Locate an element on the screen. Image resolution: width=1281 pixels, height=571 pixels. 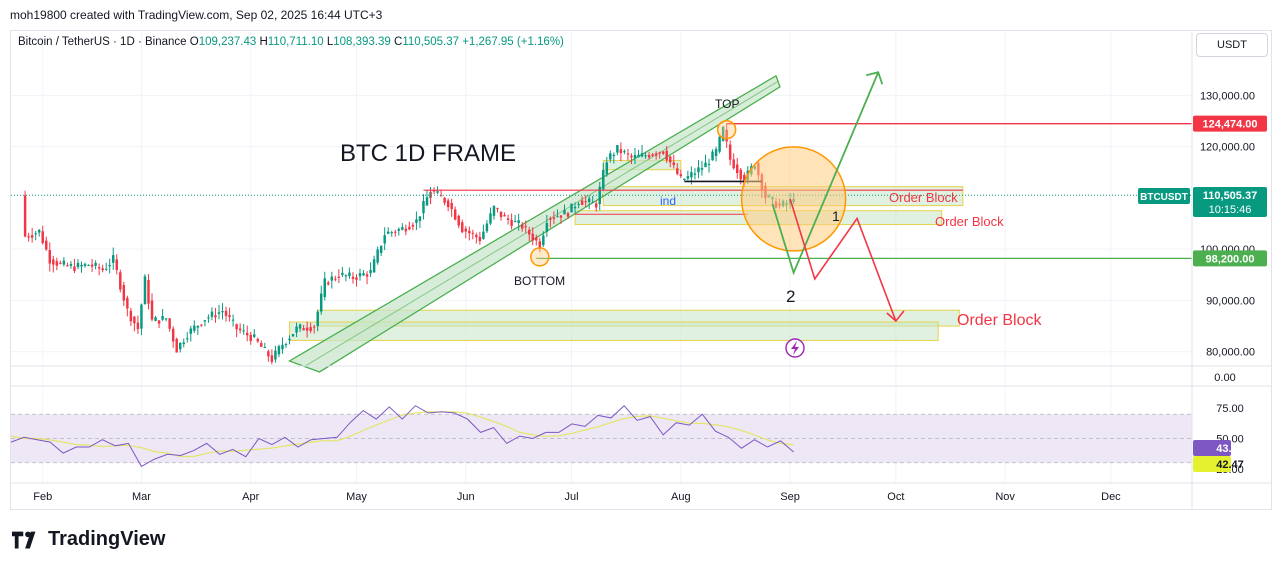
rsi-badge-text: 43.85 is located at coordinates (1230, 449).